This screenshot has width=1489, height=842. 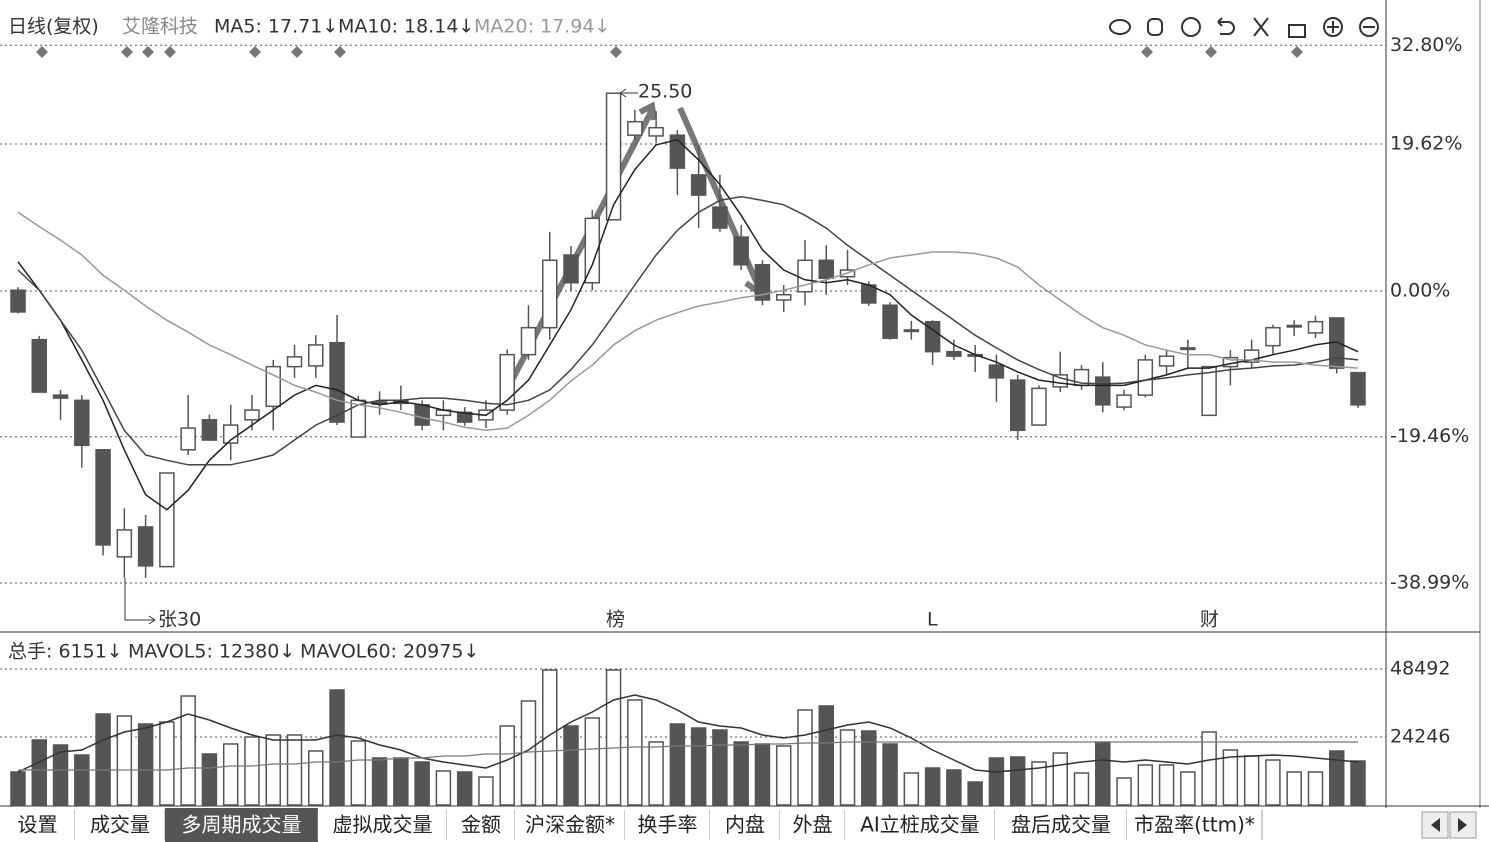 I want to click on undo-icon, so click(x=1226, y=26).